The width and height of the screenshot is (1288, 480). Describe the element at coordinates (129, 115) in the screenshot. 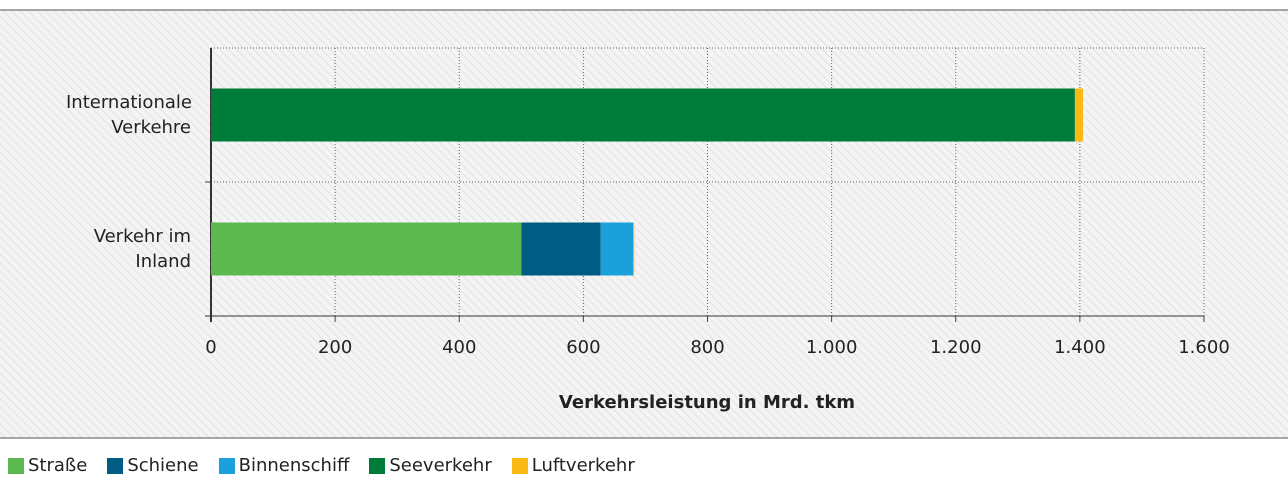

I see `y-tick-label: Internationale Verkehre` at that location.